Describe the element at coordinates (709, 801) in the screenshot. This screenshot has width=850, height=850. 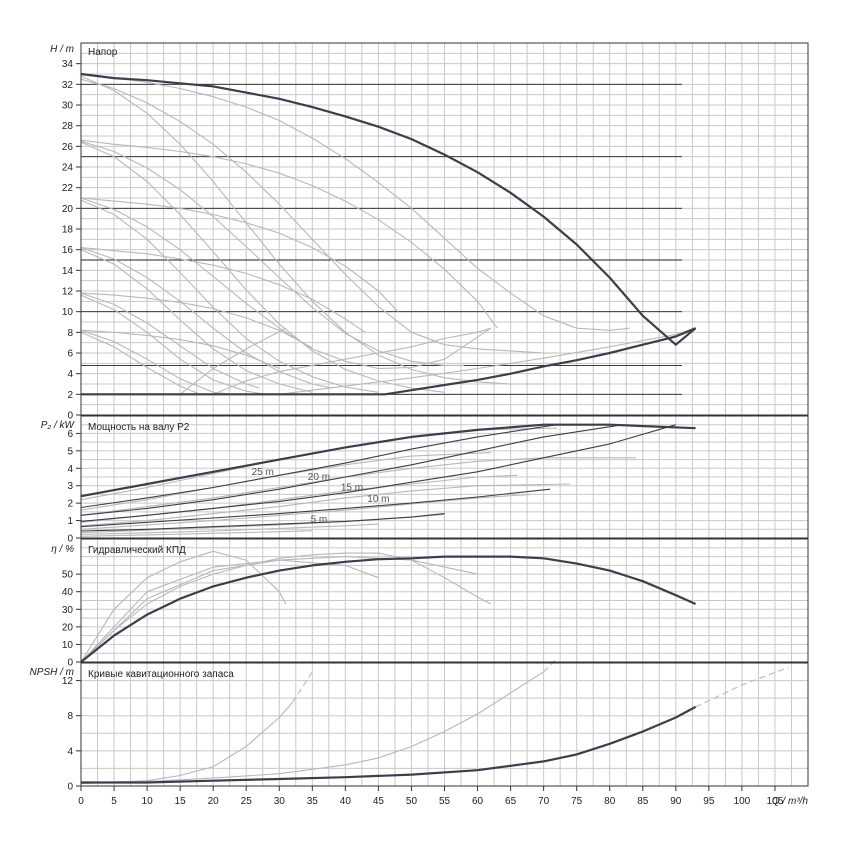
I see `x-tick-label: 95` at that location.